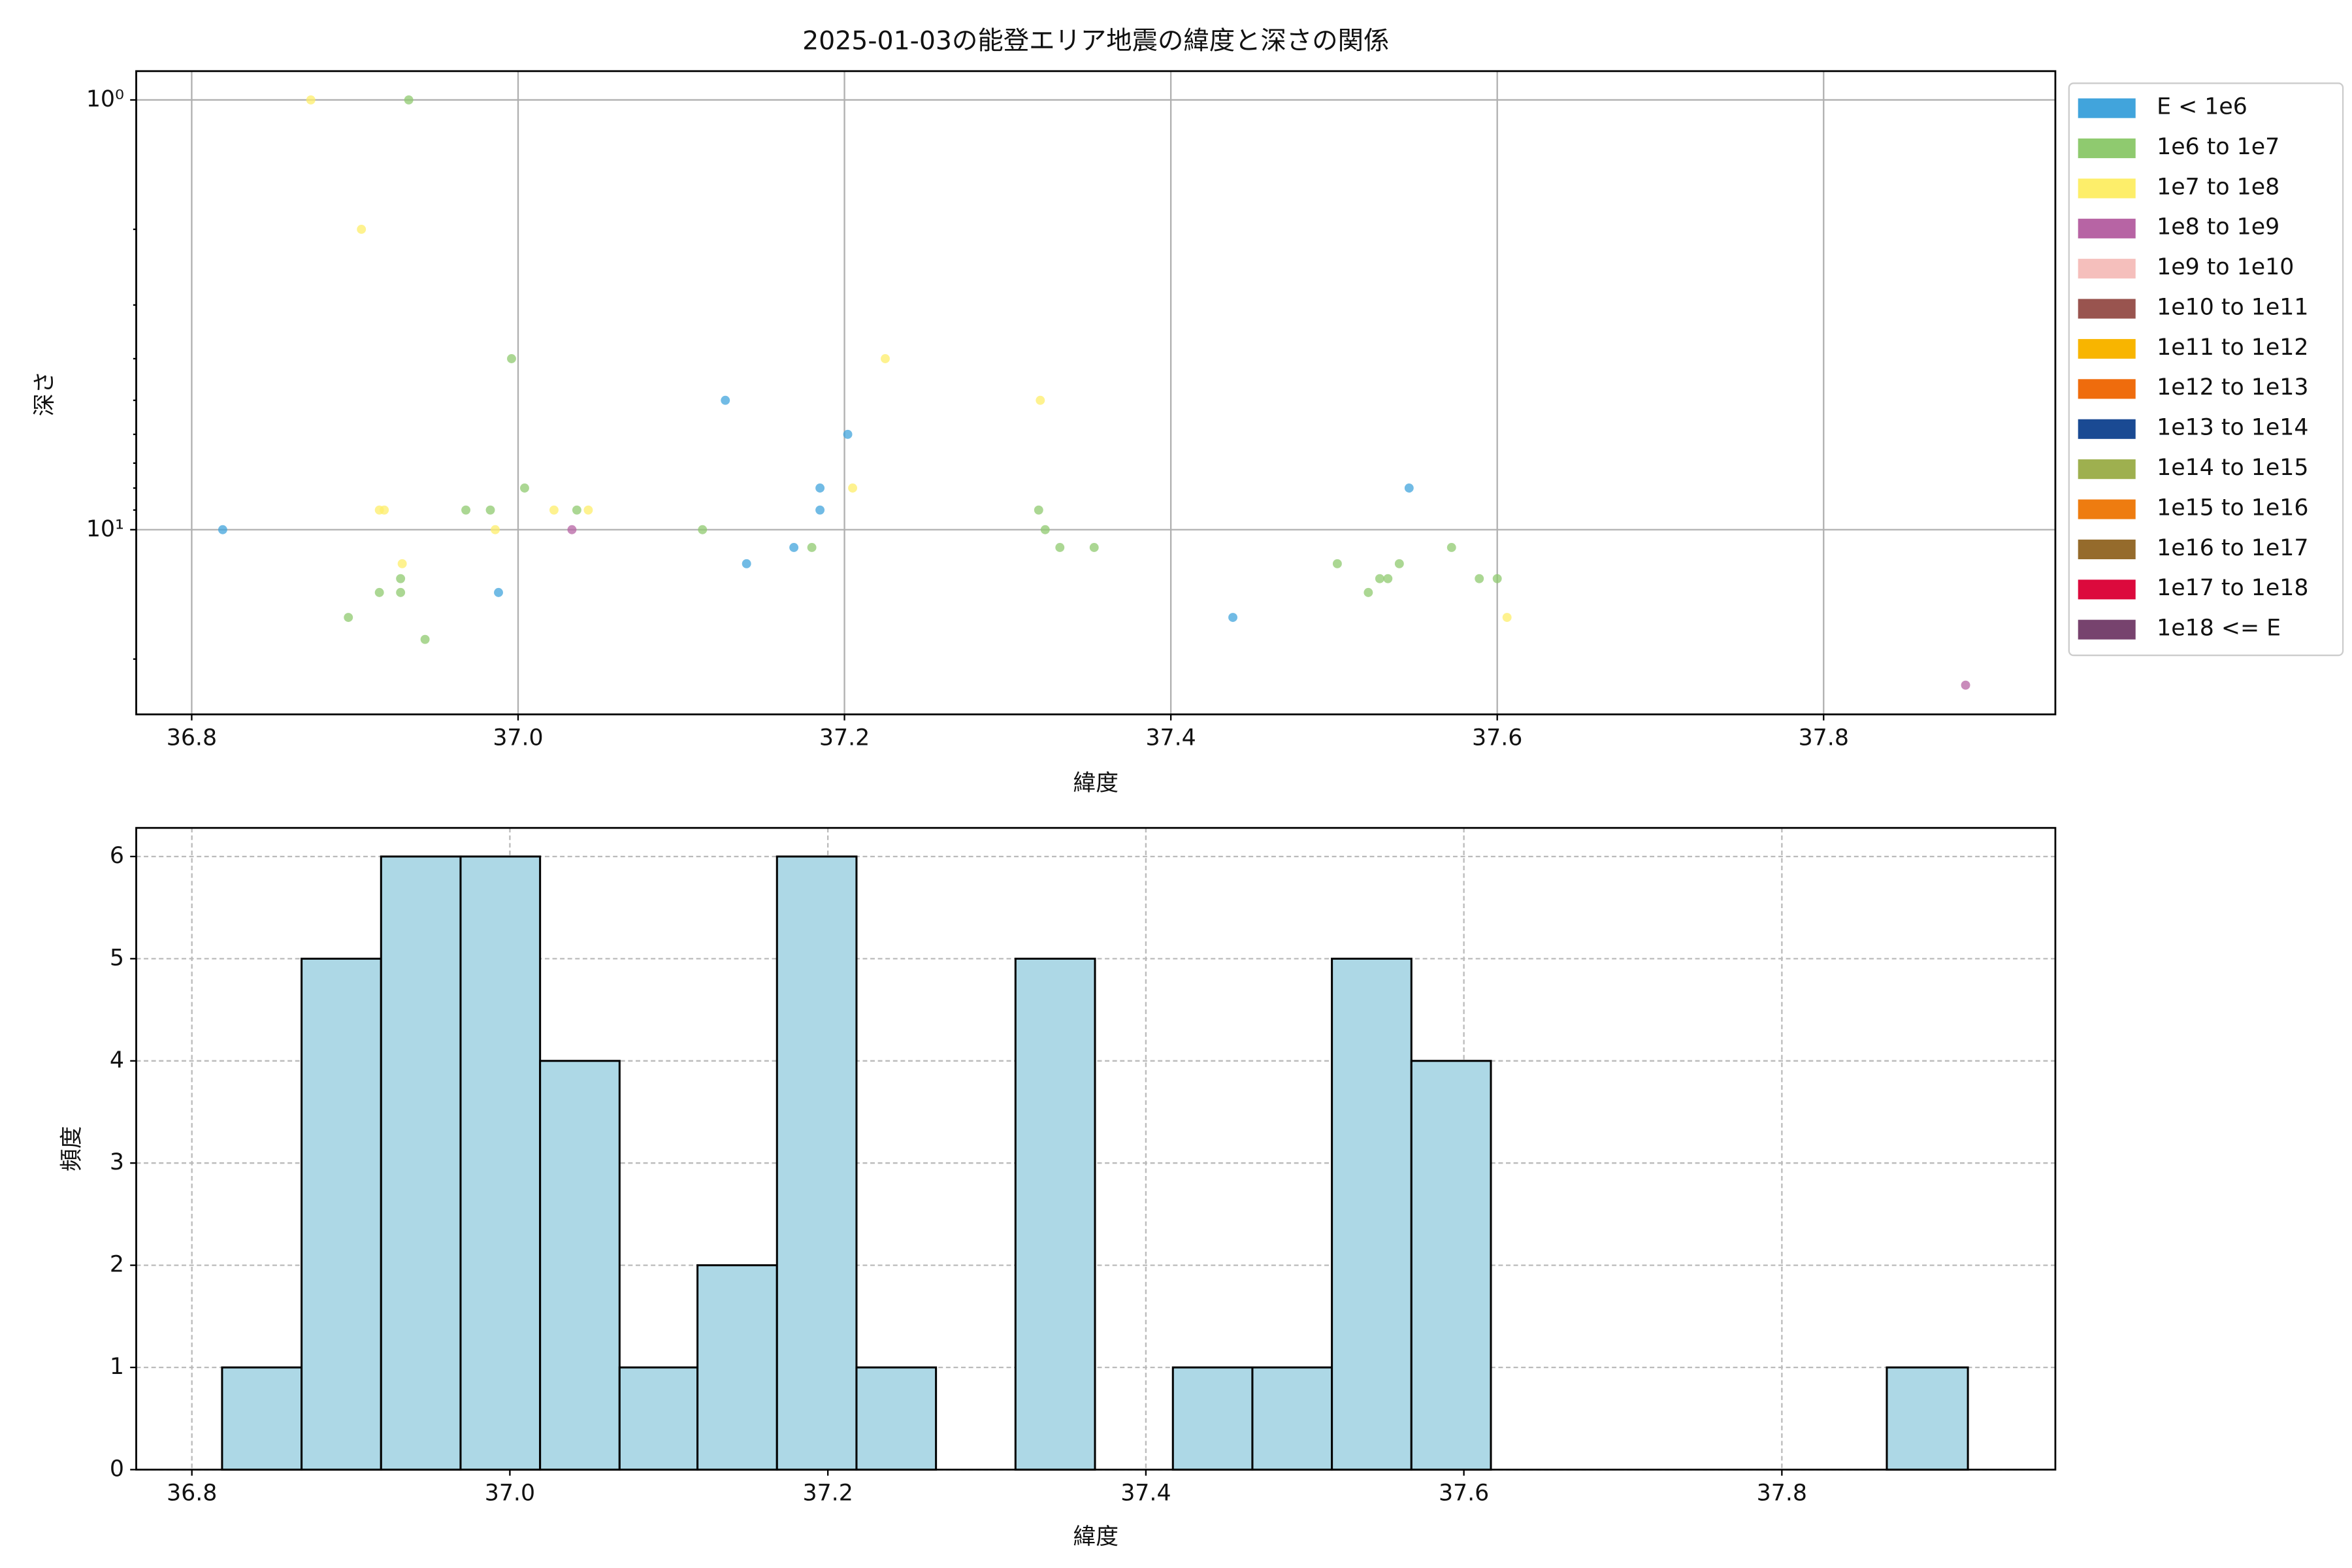  I want to click on y-tick-label: 10¹, so click(105, 529).